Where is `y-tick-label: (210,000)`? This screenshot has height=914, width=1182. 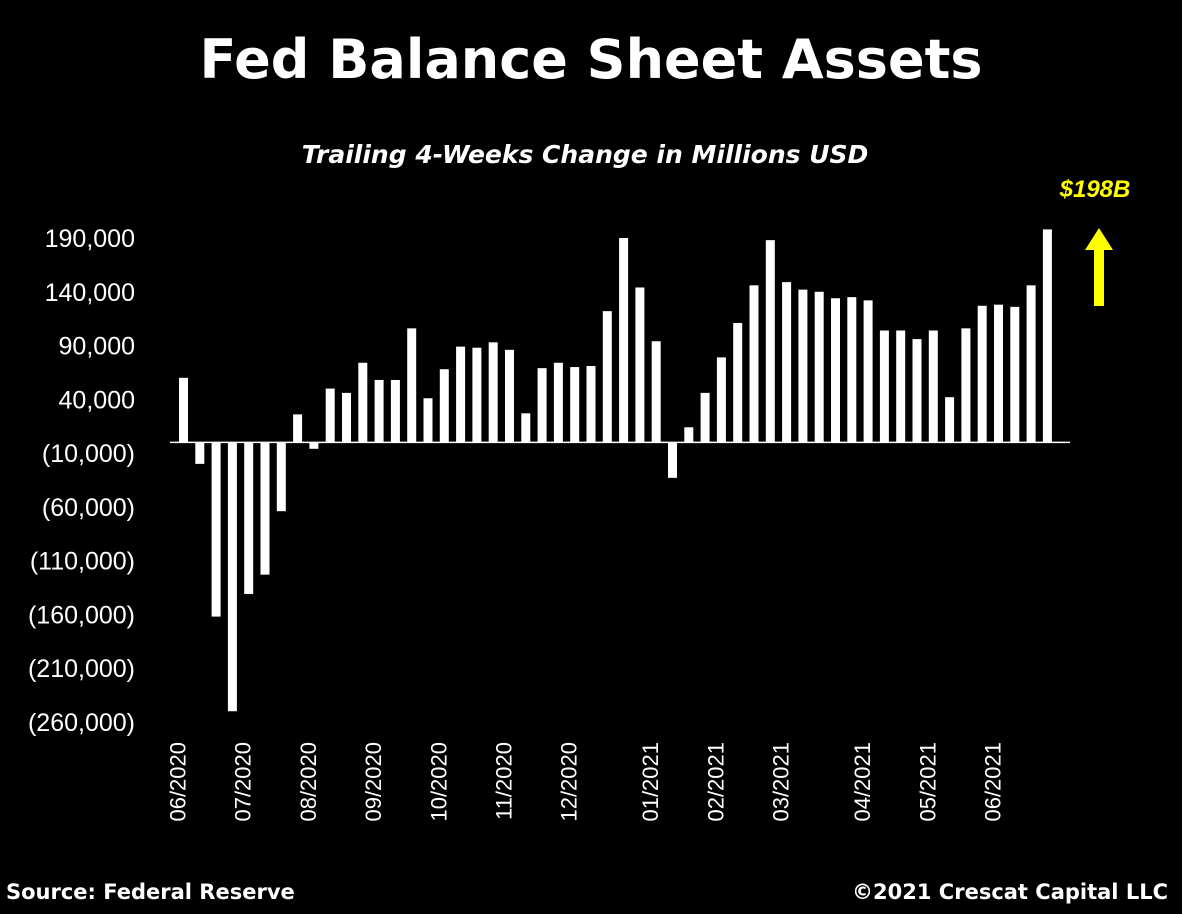
y-tick-label: (210,000) is located at coordinates (81, 669).